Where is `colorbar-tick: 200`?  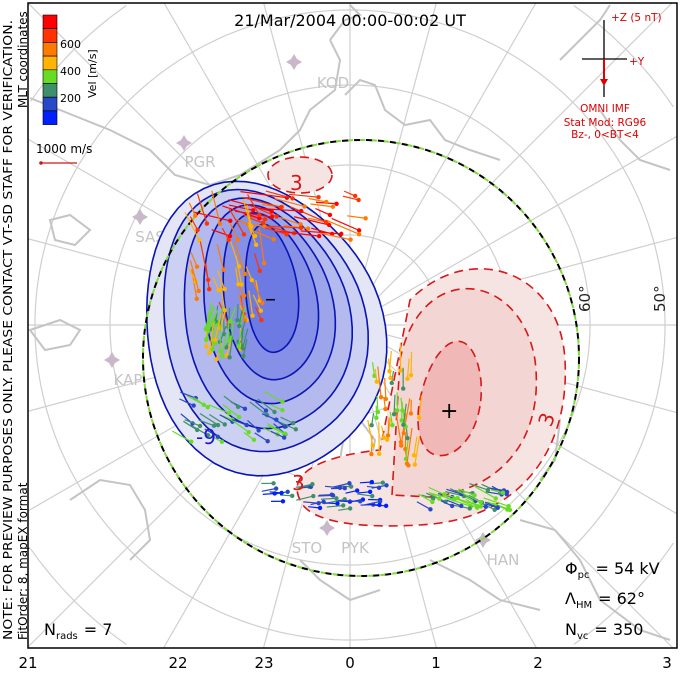
colorbar-tick: 200 is located at coordinates (70, 98).